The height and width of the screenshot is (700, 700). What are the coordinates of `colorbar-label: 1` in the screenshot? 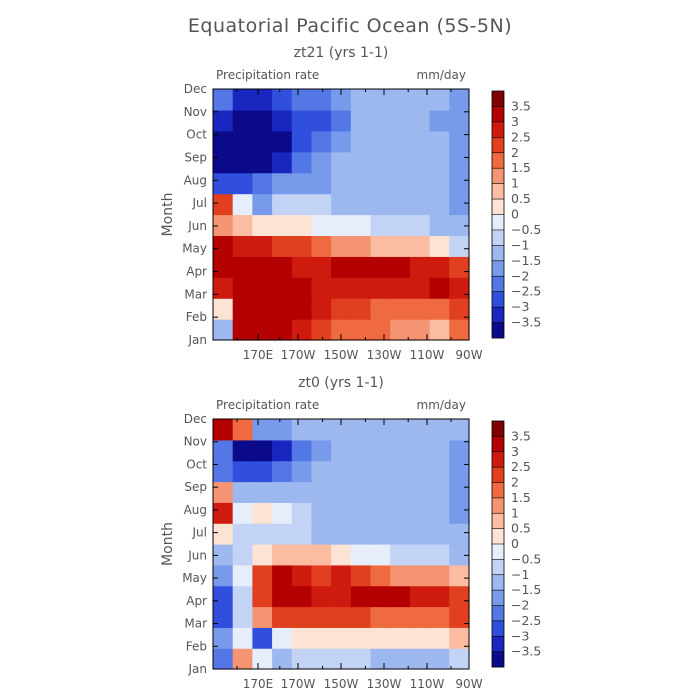 It's located at (515, 183).